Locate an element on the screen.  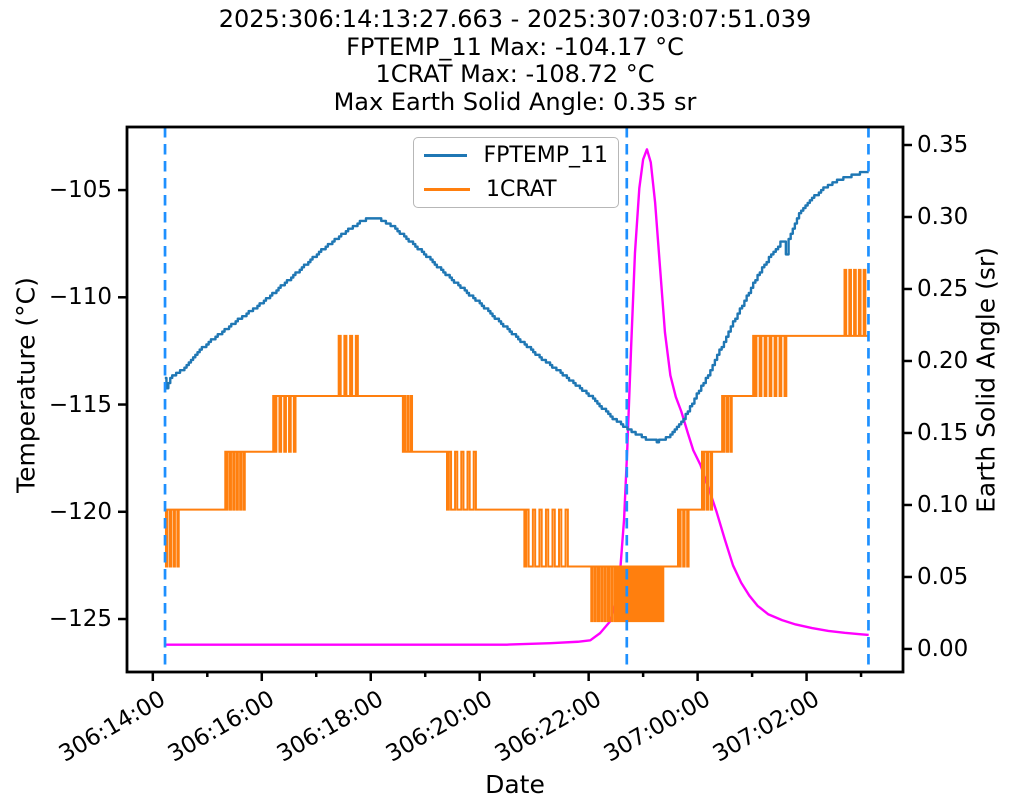
temp-tick-label: −105 is located at coordinates (80, 190).